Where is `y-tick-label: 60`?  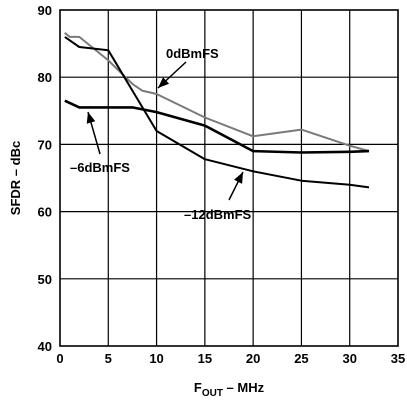
y-tick-label: 60 is located at coordinates (45, 212).